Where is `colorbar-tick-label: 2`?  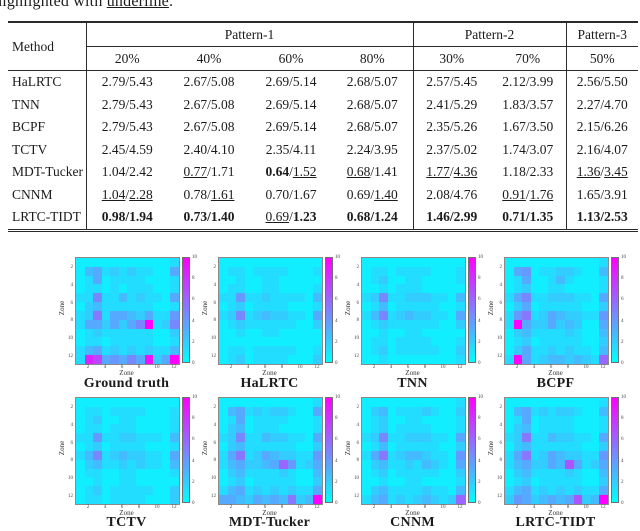
colorbar-tick-label: 2 is located at coordinates (622, 342).